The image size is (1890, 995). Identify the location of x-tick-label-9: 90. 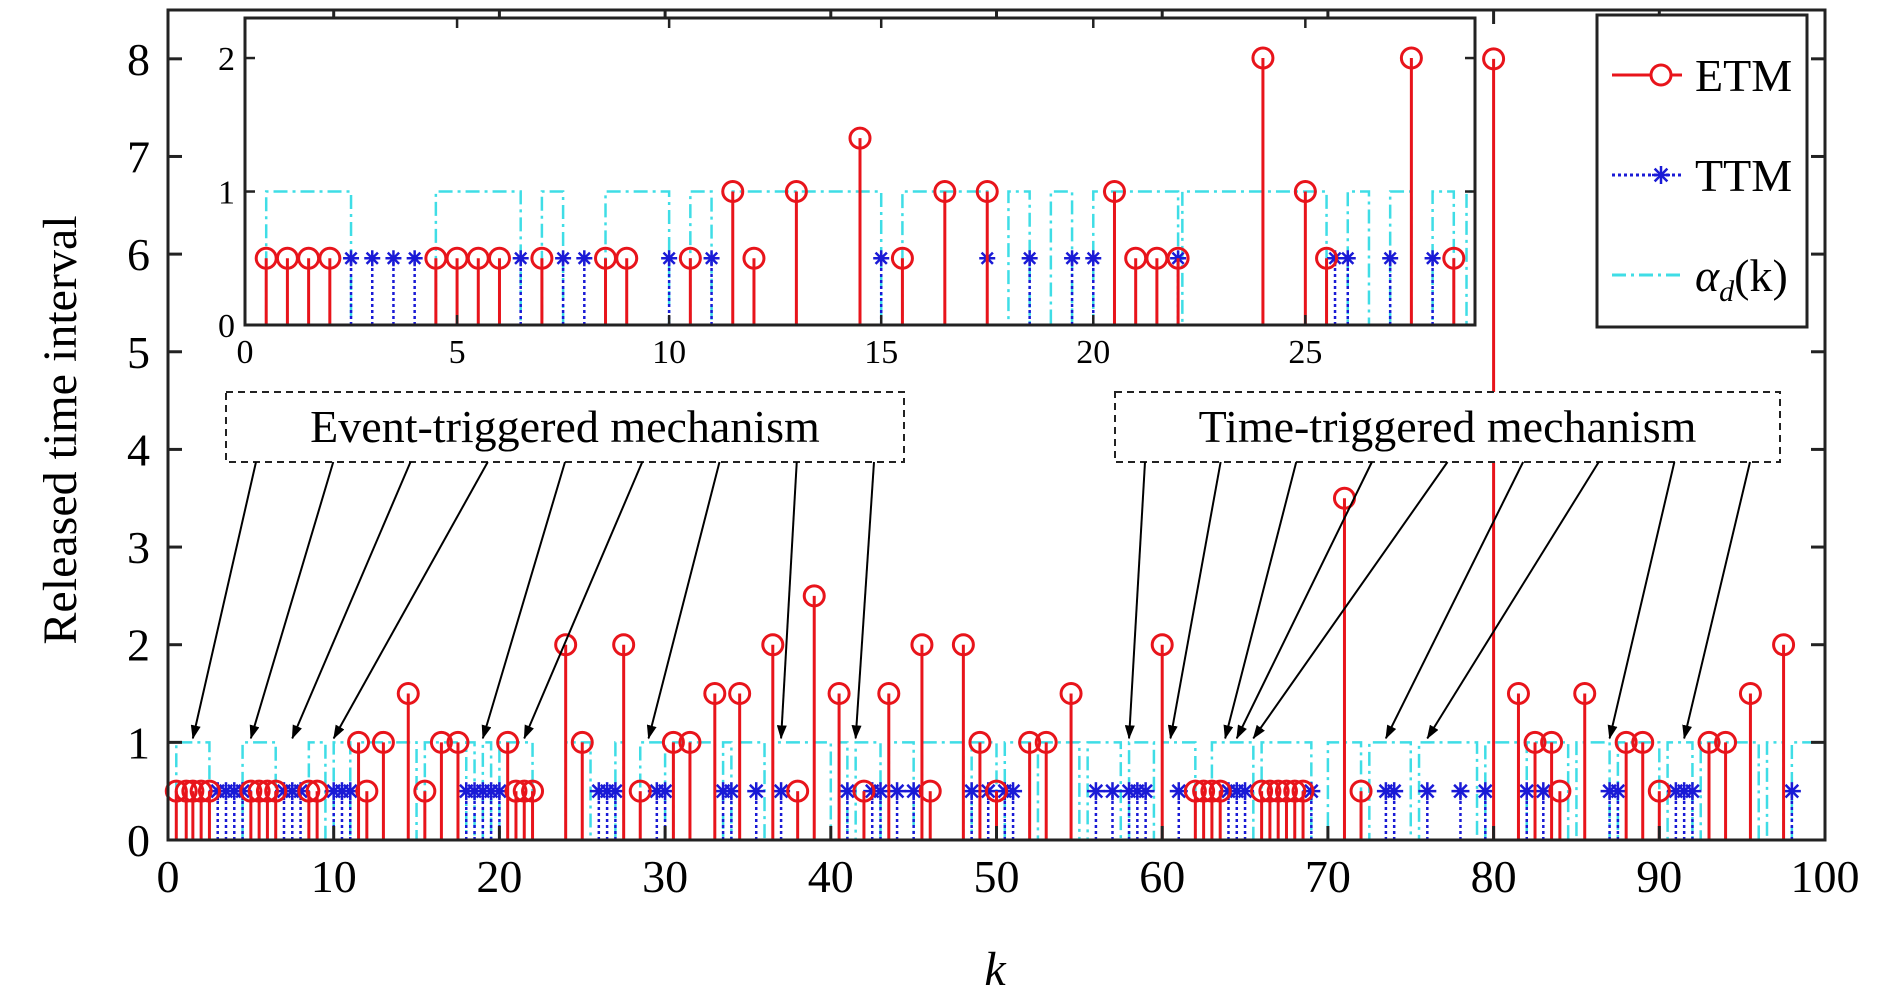
(1659, 876).